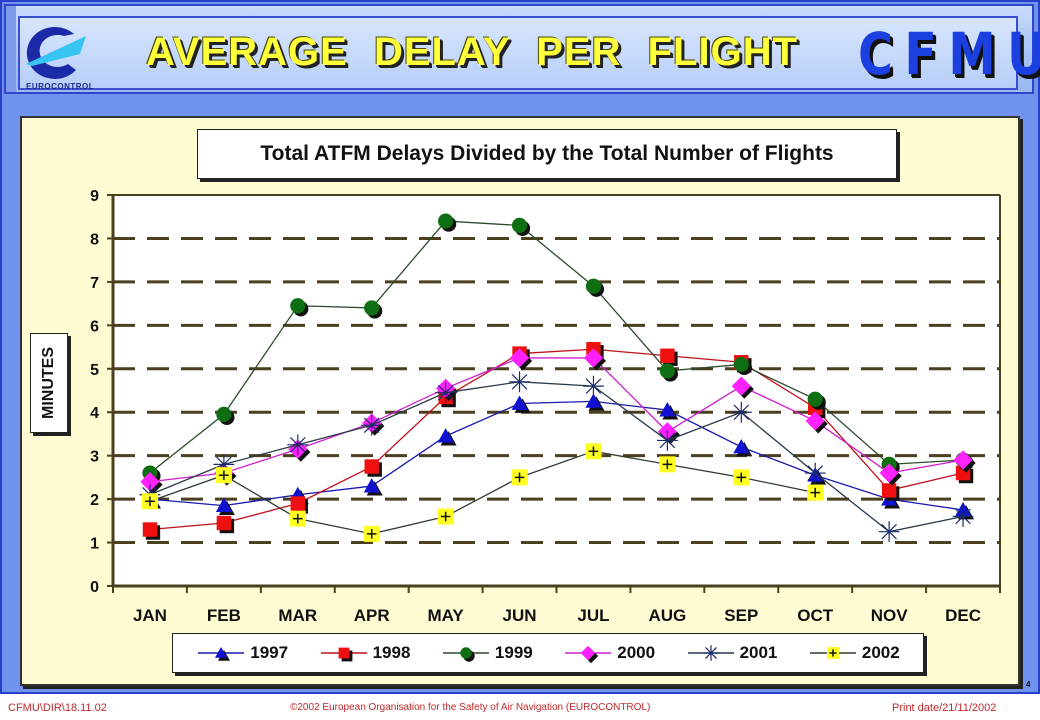  I want to click on banner-inner, so click(518, 53).